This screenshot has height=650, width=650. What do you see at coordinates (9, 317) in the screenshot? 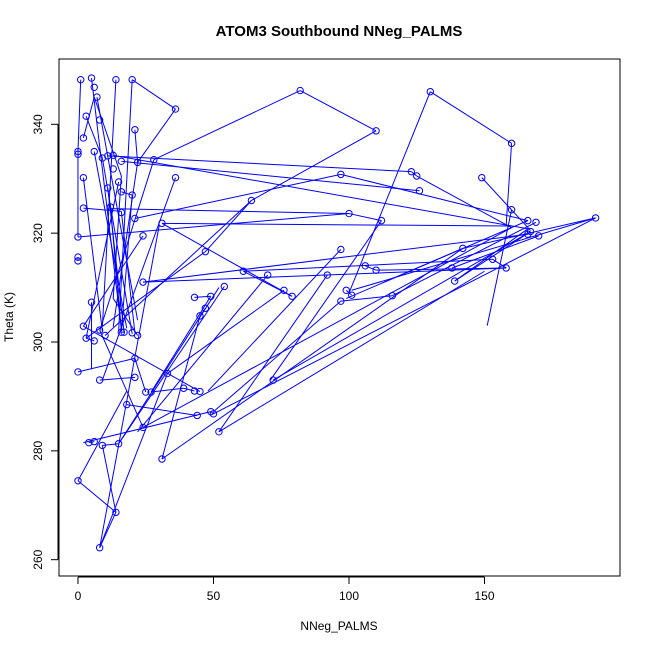
I see `y-axis-label: Theta (K)` at bounding box center [9, 317].